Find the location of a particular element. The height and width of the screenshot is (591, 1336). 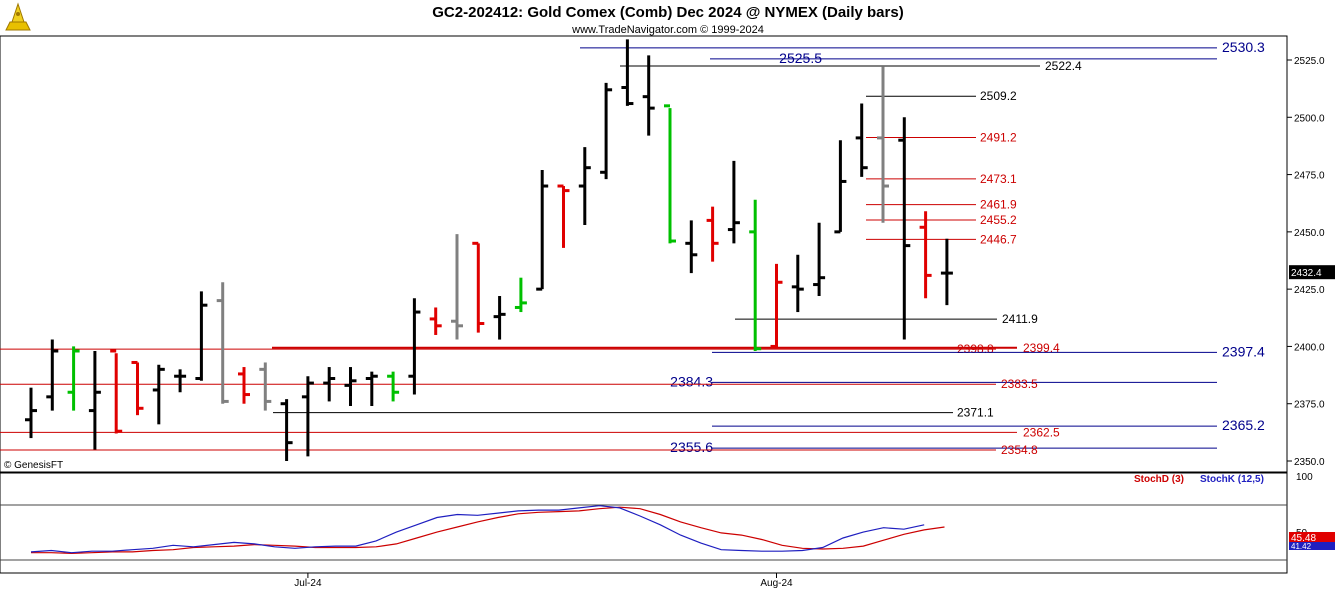

chart-subtitle: www.TradeNavigator.com © 1999-2024 is located at coordinates (667, 30).